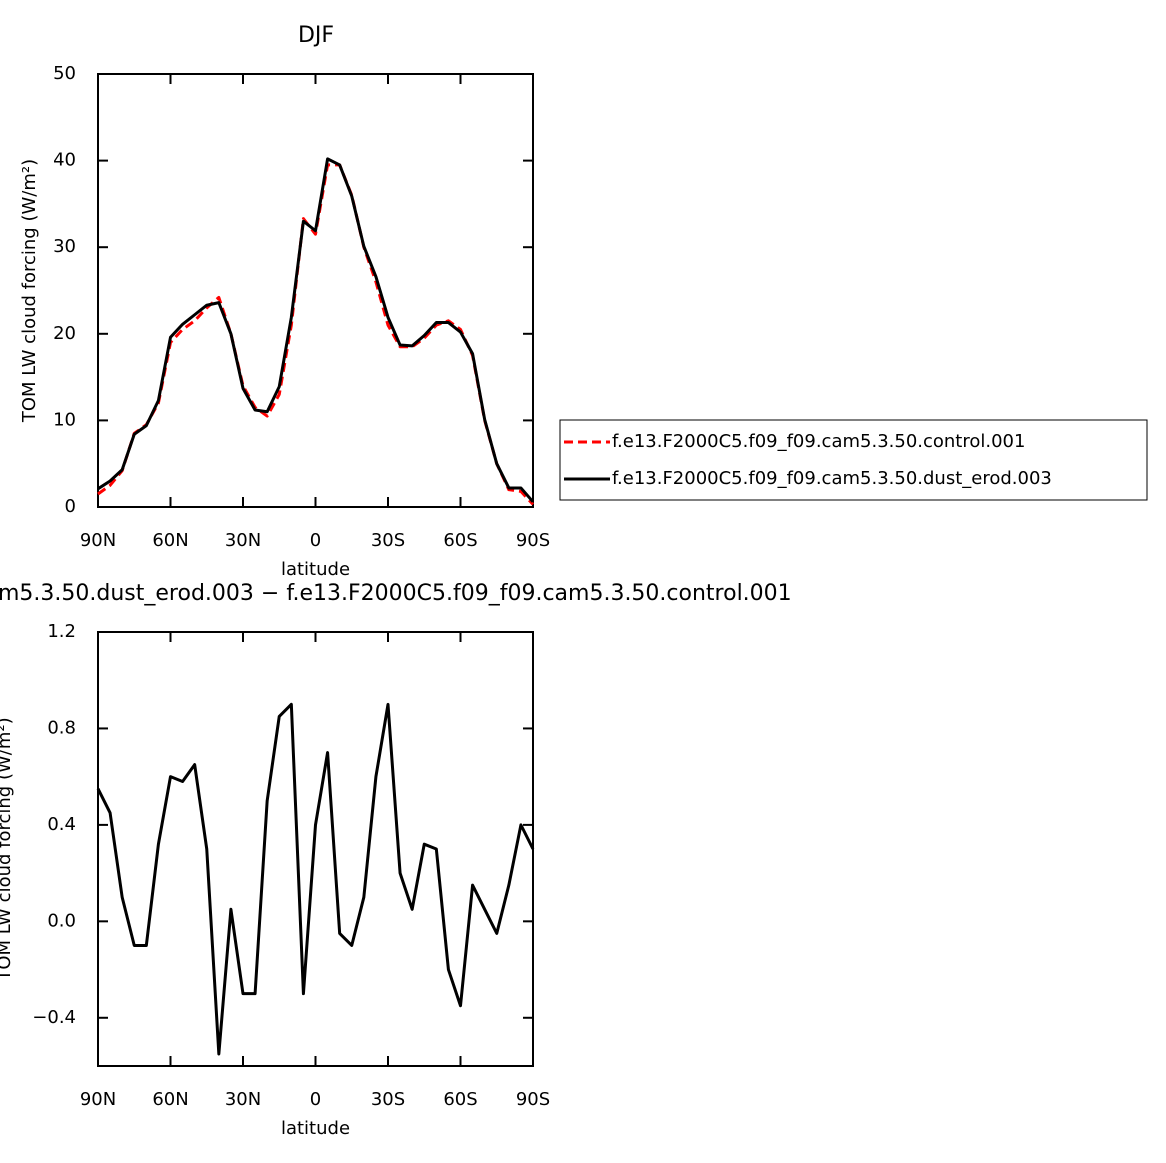 Image resolution: width=1166 pixels, height=1163 pixels. I want to click on y-tick-label: 0, so click(70, 506).